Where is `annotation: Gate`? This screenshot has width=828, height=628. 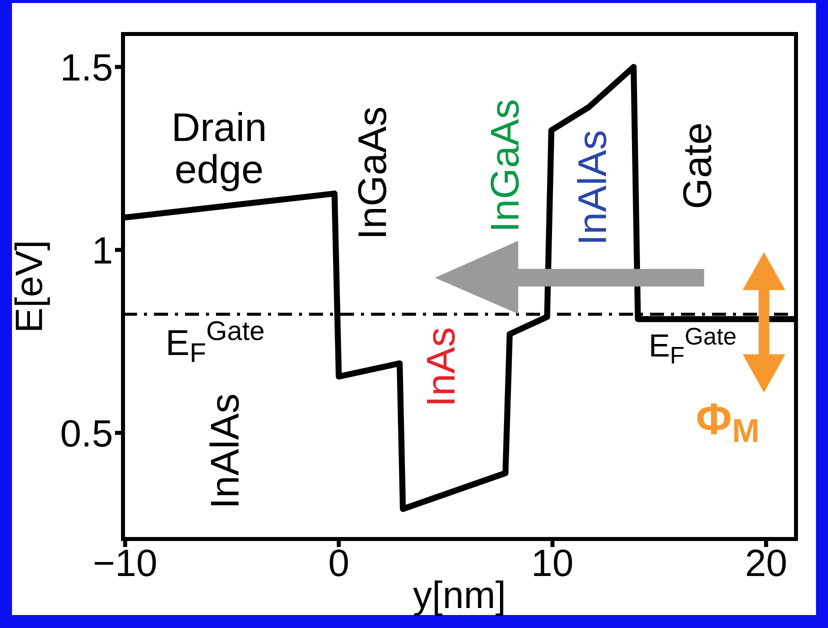 annotation: Gate is located at coordinates (697, 166).